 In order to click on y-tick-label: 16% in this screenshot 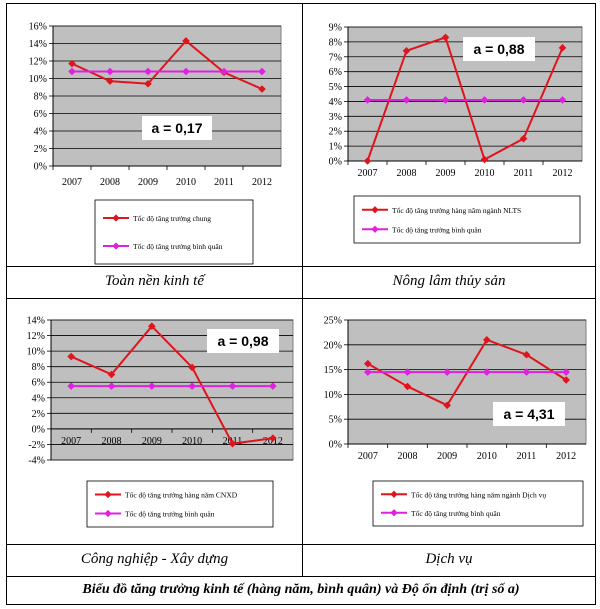, I will do `click(38, 27)`.